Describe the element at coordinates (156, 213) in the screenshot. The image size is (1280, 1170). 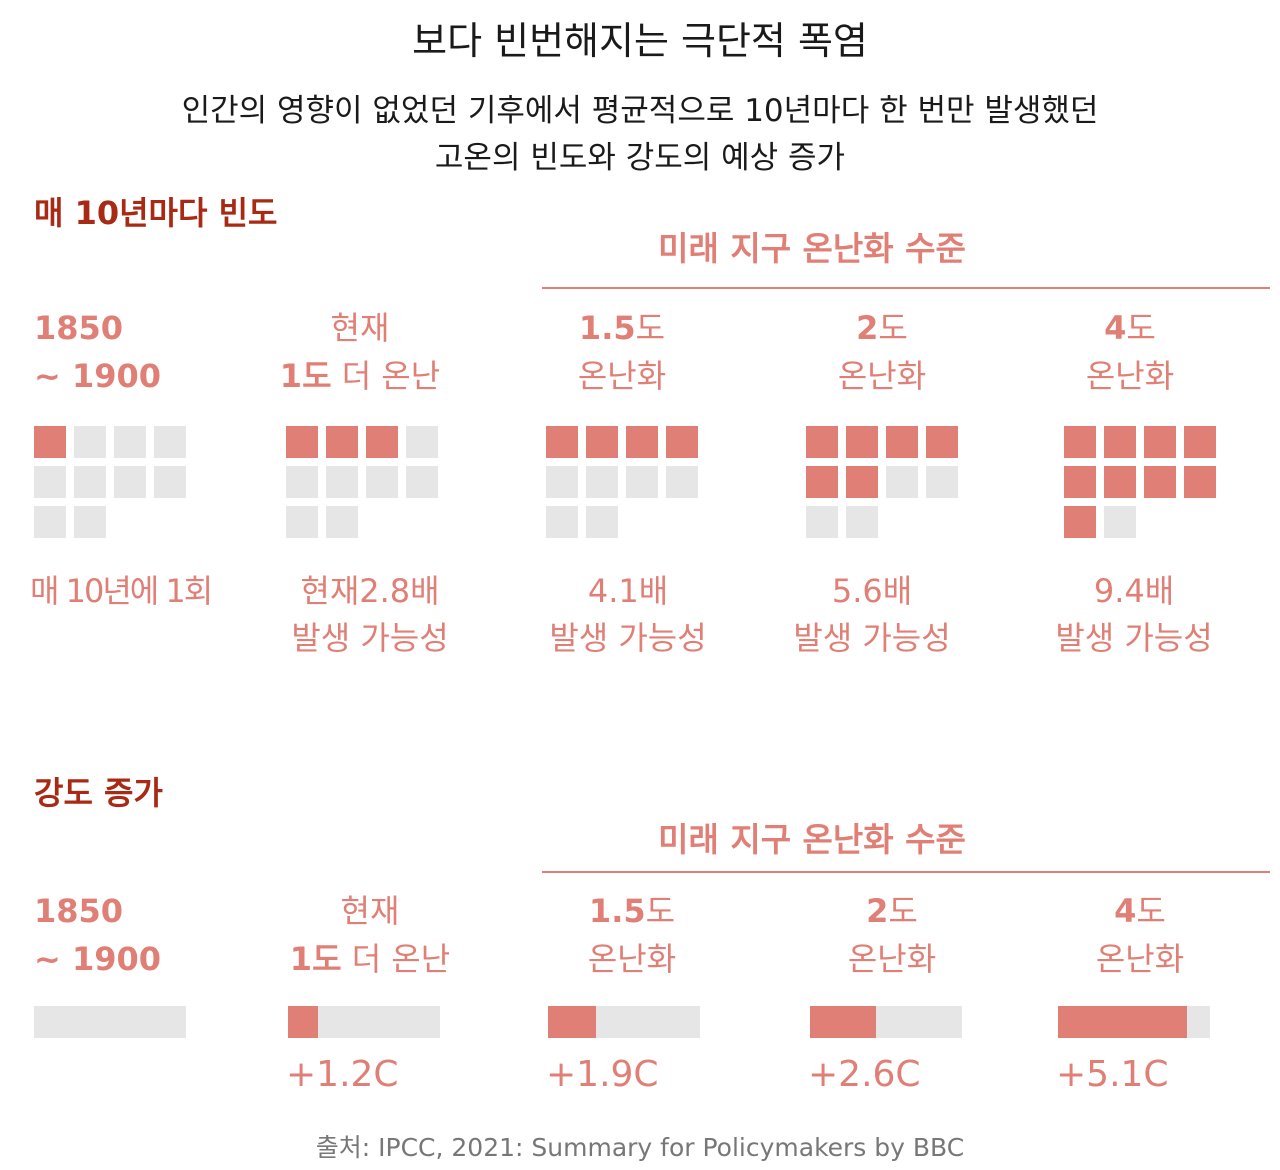
I see `frequency-section-heading: 매 10년마다 빈도` at that location.